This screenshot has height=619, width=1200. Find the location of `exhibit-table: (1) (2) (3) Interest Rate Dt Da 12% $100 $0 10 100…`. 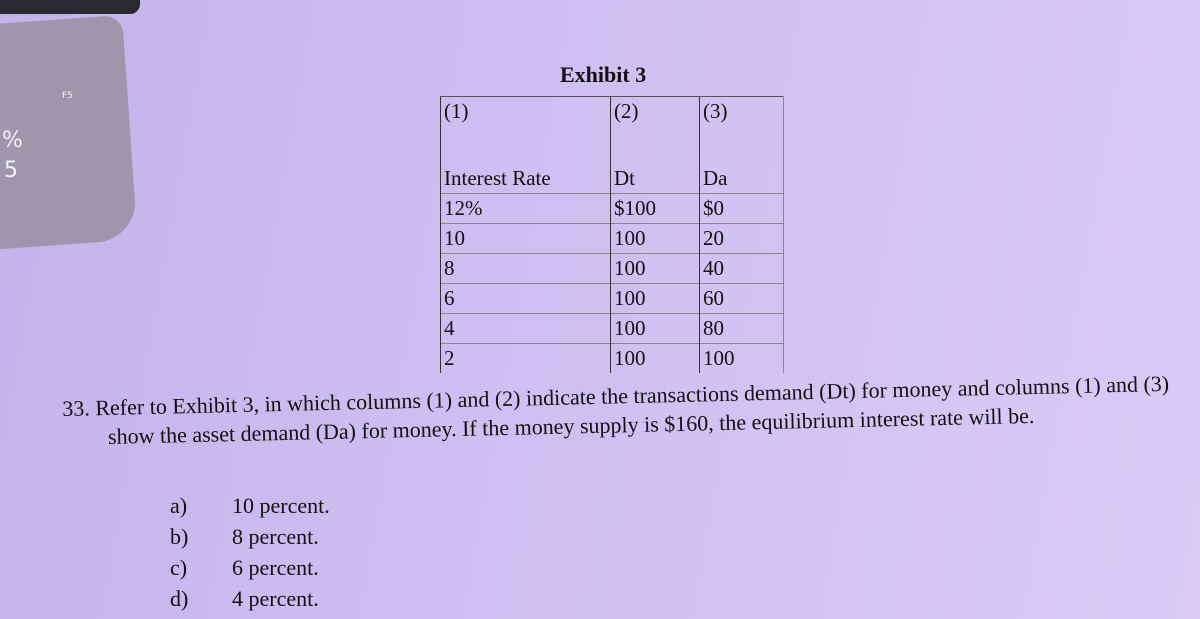

exhibit-table: (1) (2) (3) Interest Rate Dt Da 12% $100 $0 10 100… is located at coordinates (612, 234).